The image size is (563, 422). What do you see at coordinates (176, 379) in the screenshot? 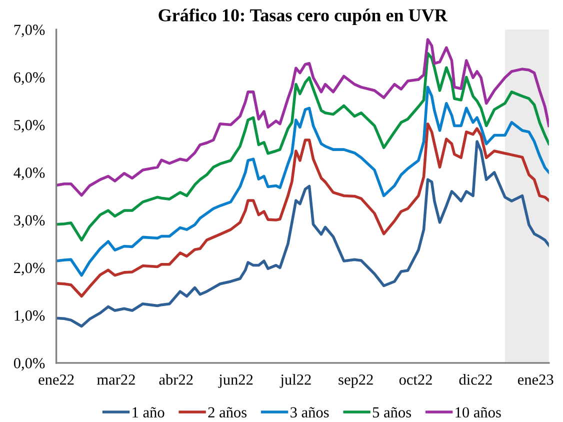
I see `x-tick-label: abr22` at bounding box center [176, 379].